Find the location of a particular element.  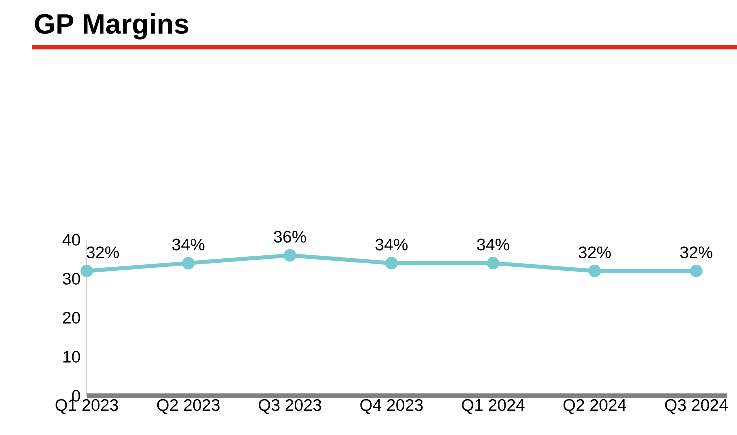

x-tick-label: Q1 2024 is located at coordinates (493, 406).